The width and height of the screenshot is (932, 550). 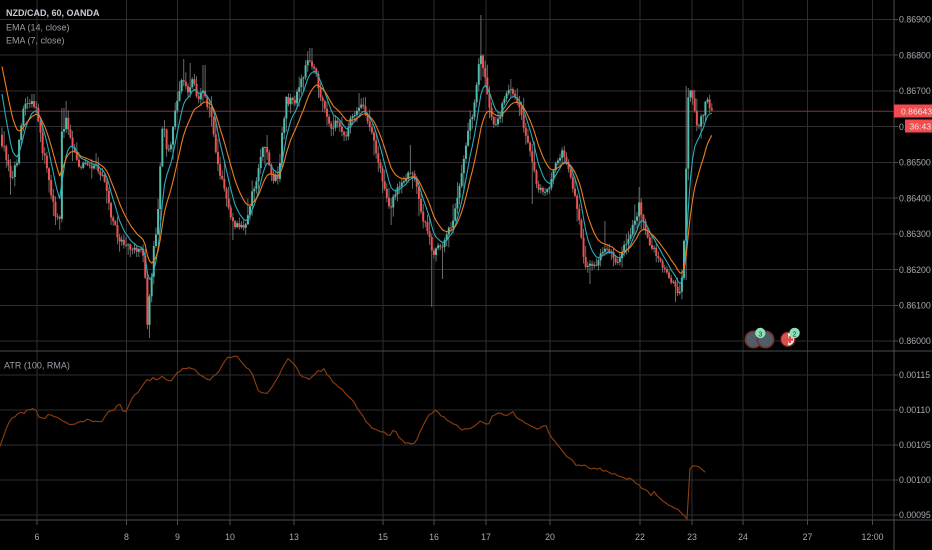 I want to click on svg-text: 3, so click(x=760, y=335).